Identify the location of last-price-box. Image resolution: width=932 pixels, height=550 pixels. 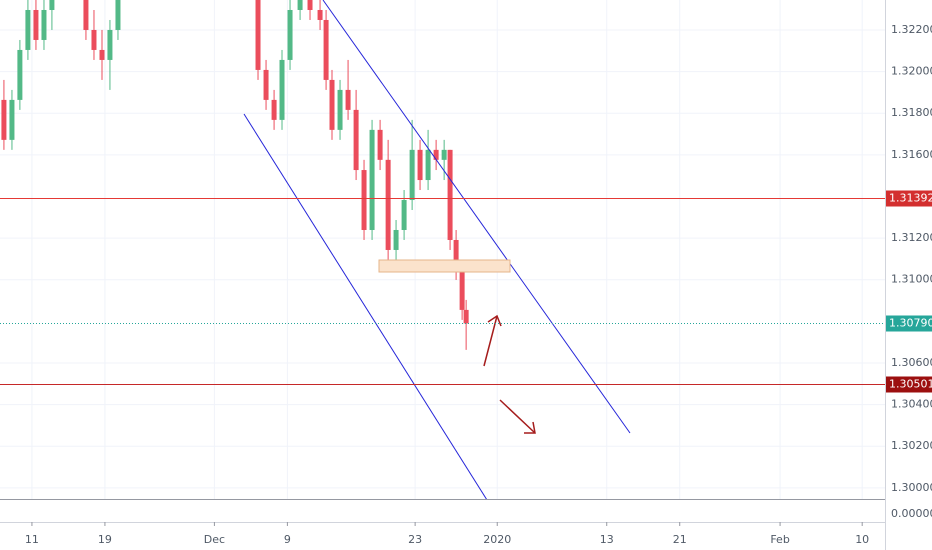
(908, 323).